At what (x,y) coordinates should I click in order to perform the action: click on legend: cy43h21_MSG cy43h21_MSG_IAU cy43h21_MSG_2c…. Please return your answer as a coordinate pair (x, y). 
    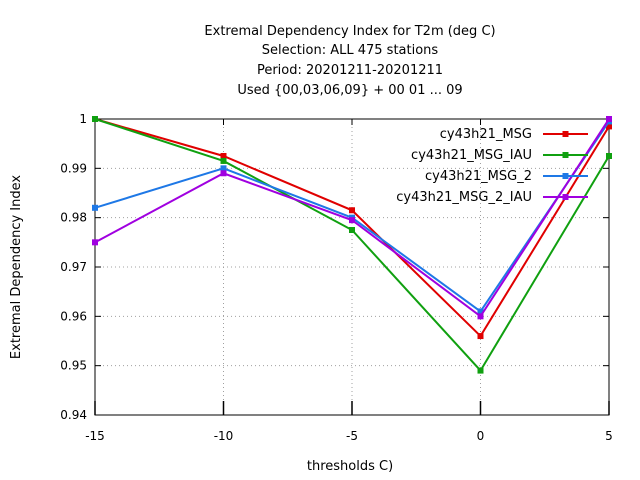
    Looking at the image, I should click on (492, 166).